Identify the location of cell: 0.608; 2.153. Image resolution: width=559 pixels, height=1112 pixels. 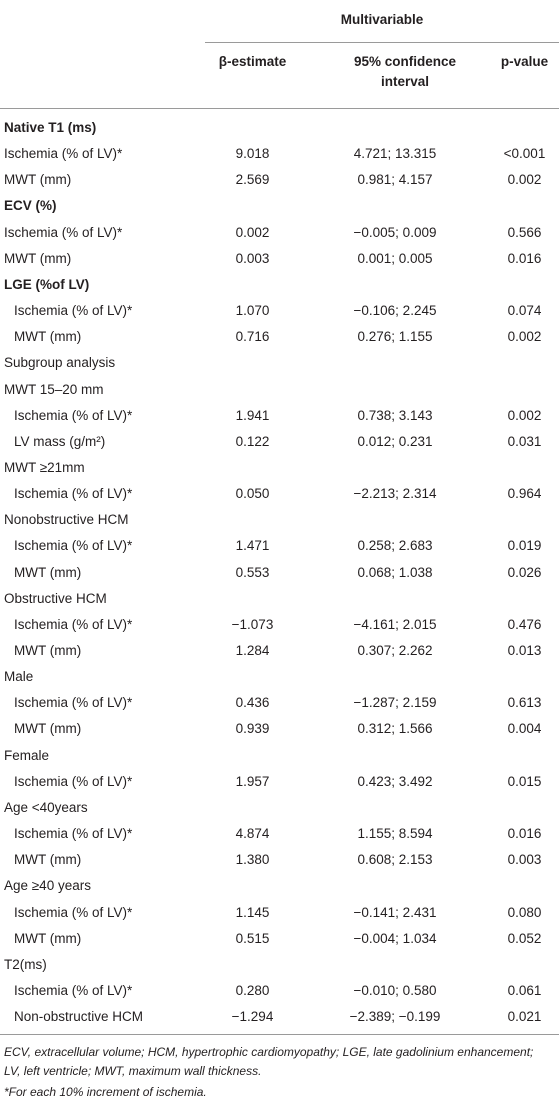
(395, 860).